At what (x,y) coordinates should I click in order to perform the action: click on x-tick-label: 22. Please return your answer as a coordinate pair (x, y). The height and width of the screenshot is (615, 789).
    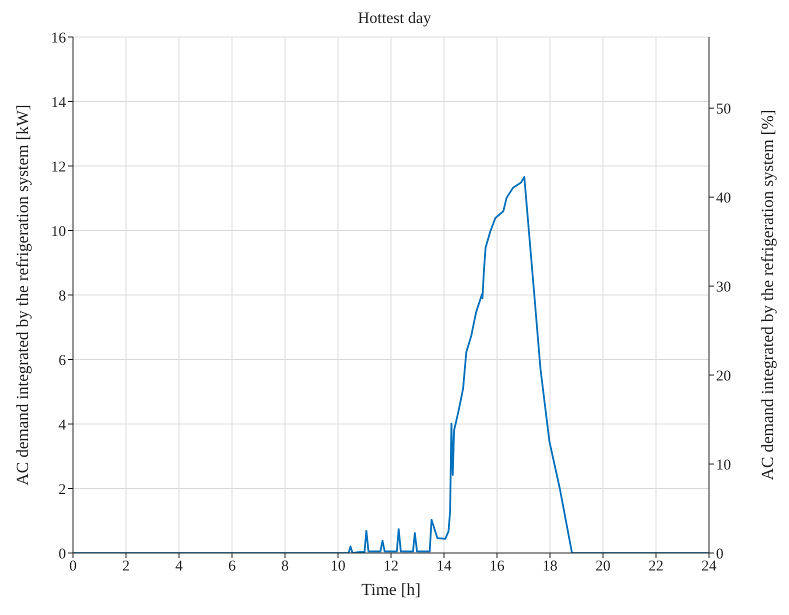
    Looking at the image, I should click on (656, 566).